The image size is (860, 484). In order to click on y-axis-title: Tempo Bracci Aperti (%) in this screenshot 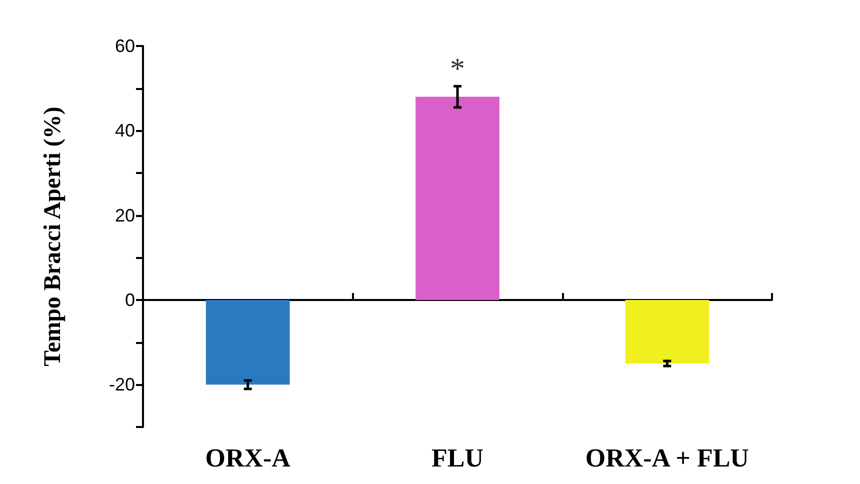, I will do `click(53, 236)`.